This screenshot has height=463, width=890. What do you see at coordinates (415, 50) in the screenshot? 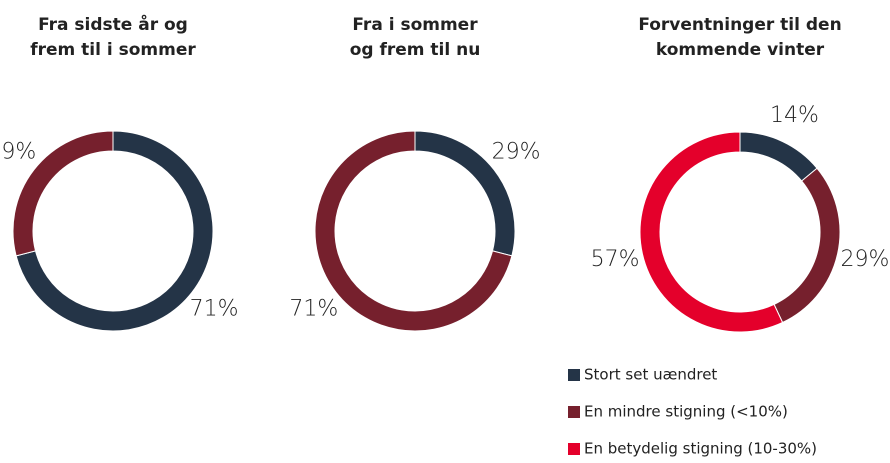
I see `chart-title: og frem til nu` at bounding box center [415, 50].